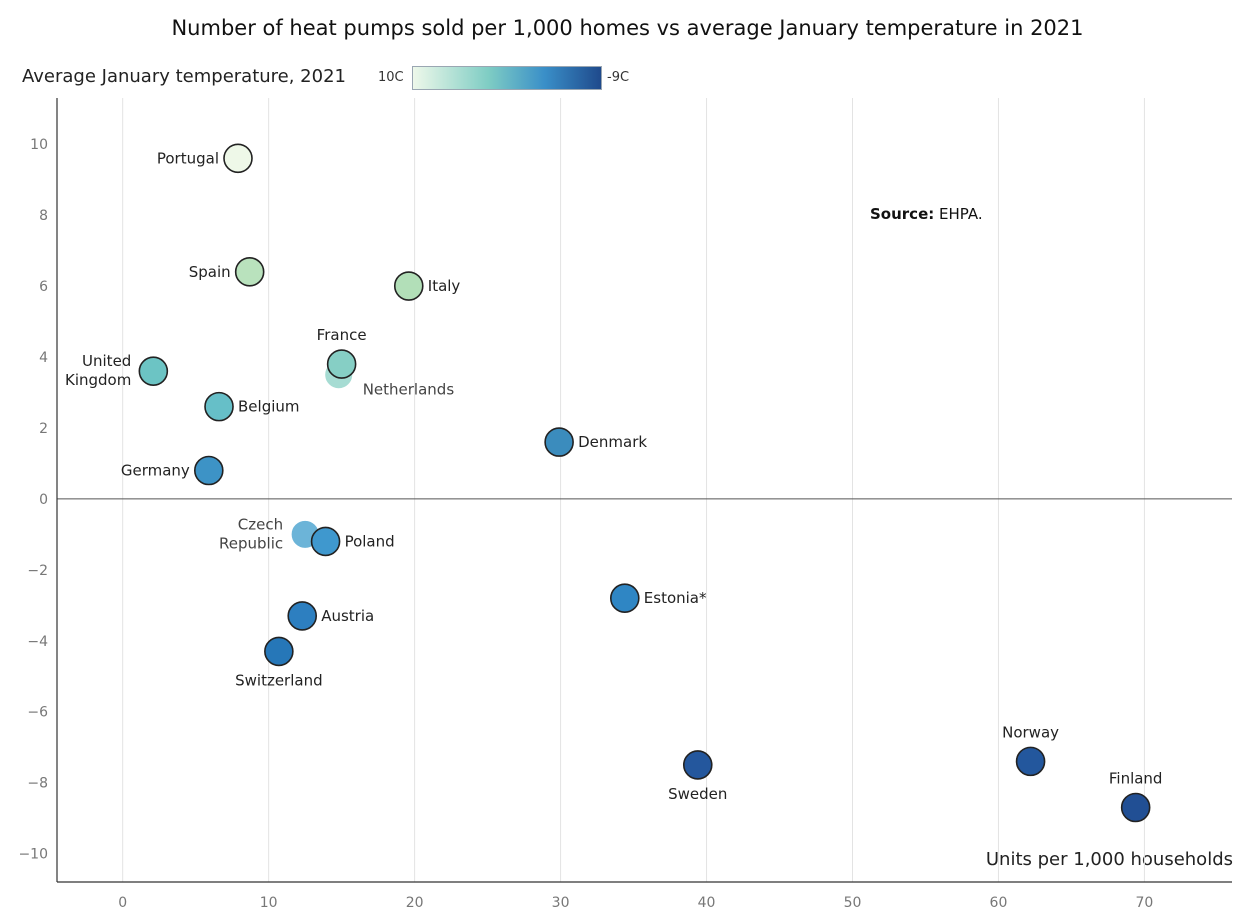  I want to click on y-tick-label: 2, so click(43, 429).